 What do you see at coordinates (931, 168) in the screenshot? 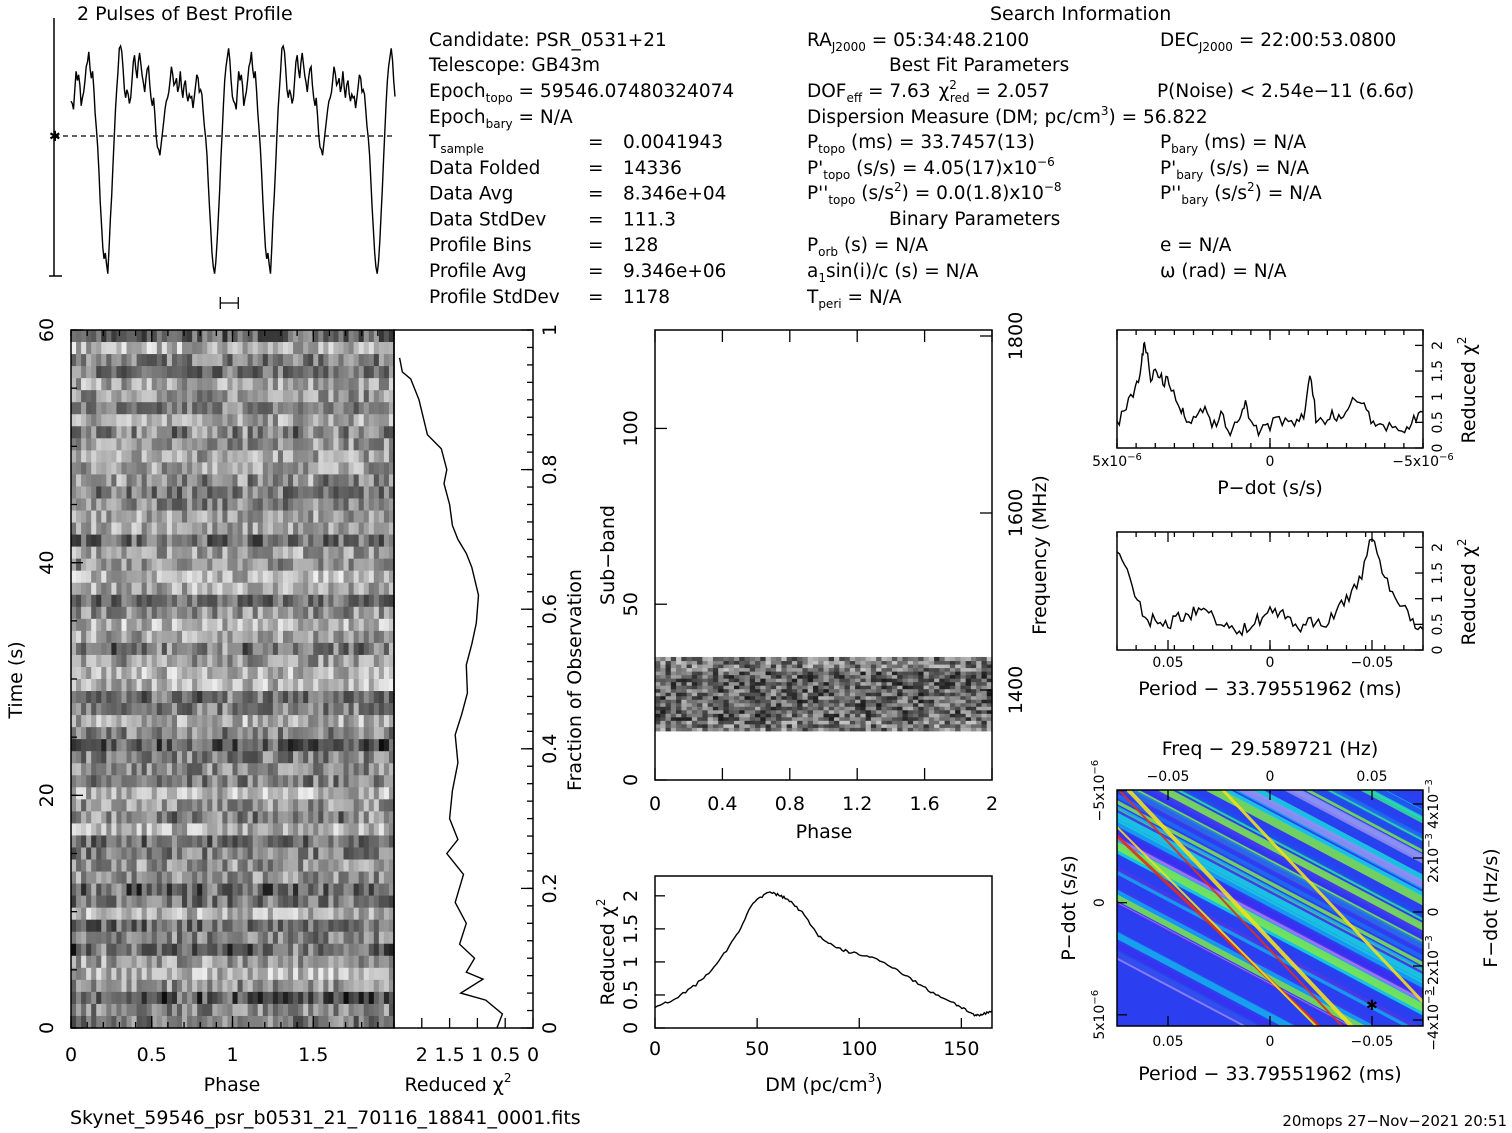
I see `pdtopo-line: P'topo (s/s) = 4.05(17)x10−6` at bounding box center [931, 168].